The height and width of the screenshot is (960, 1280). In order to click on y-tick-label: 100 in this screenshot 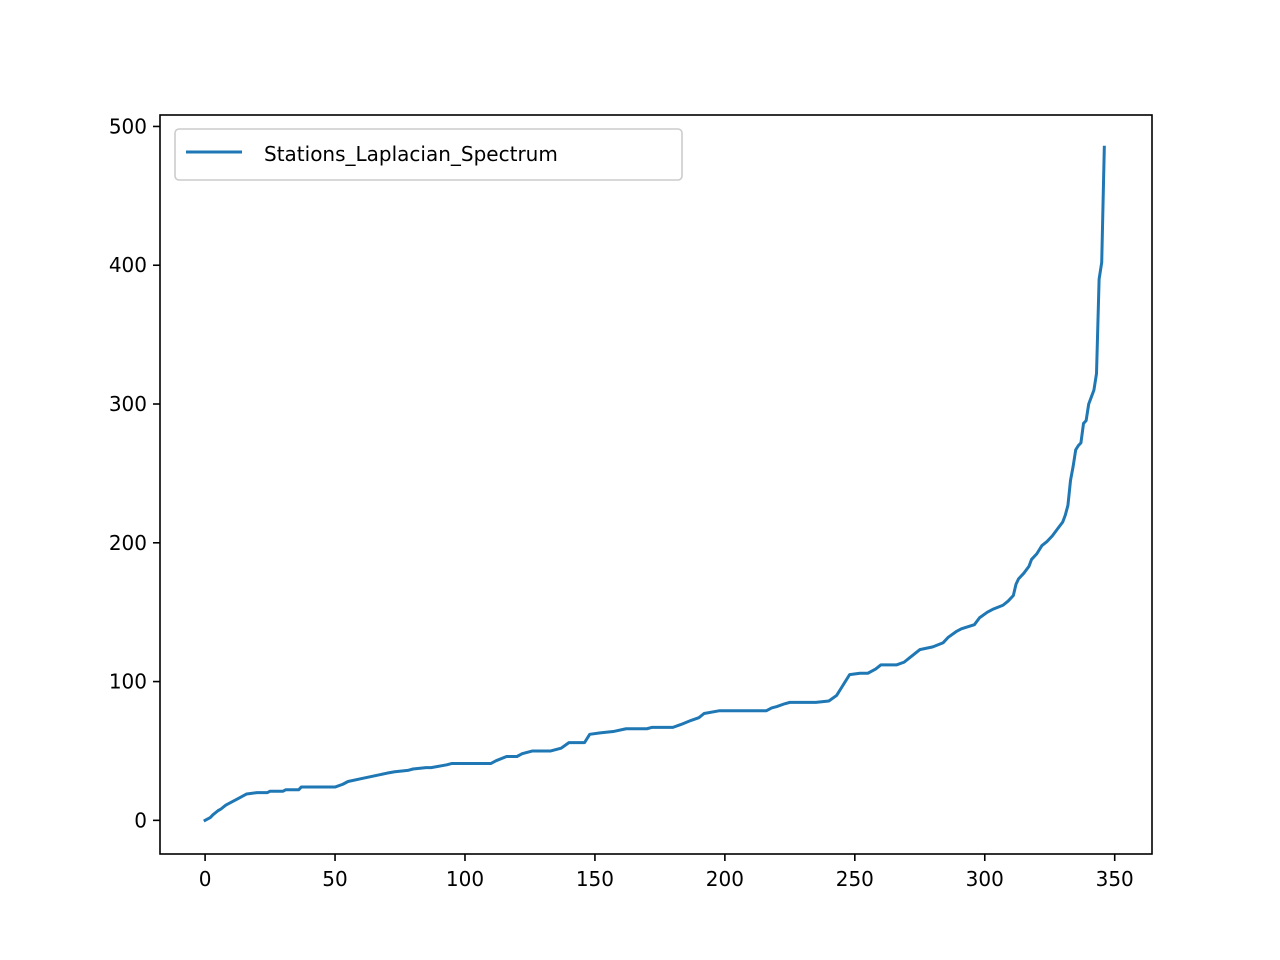, I will do `click(128, 682)`.